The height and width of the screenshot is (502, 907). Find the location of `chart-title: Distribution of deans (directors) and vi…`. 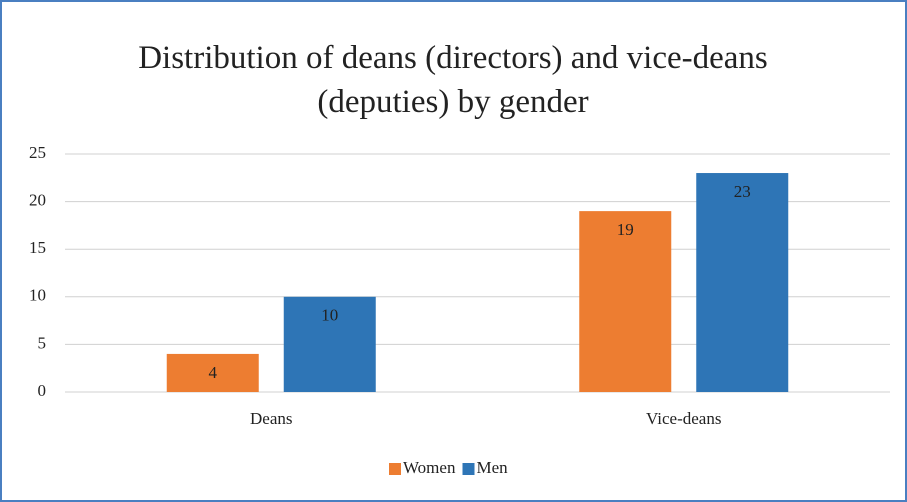

chart-title: Distribution of deans (directors) and vi… is located at coordinates (453, 80).